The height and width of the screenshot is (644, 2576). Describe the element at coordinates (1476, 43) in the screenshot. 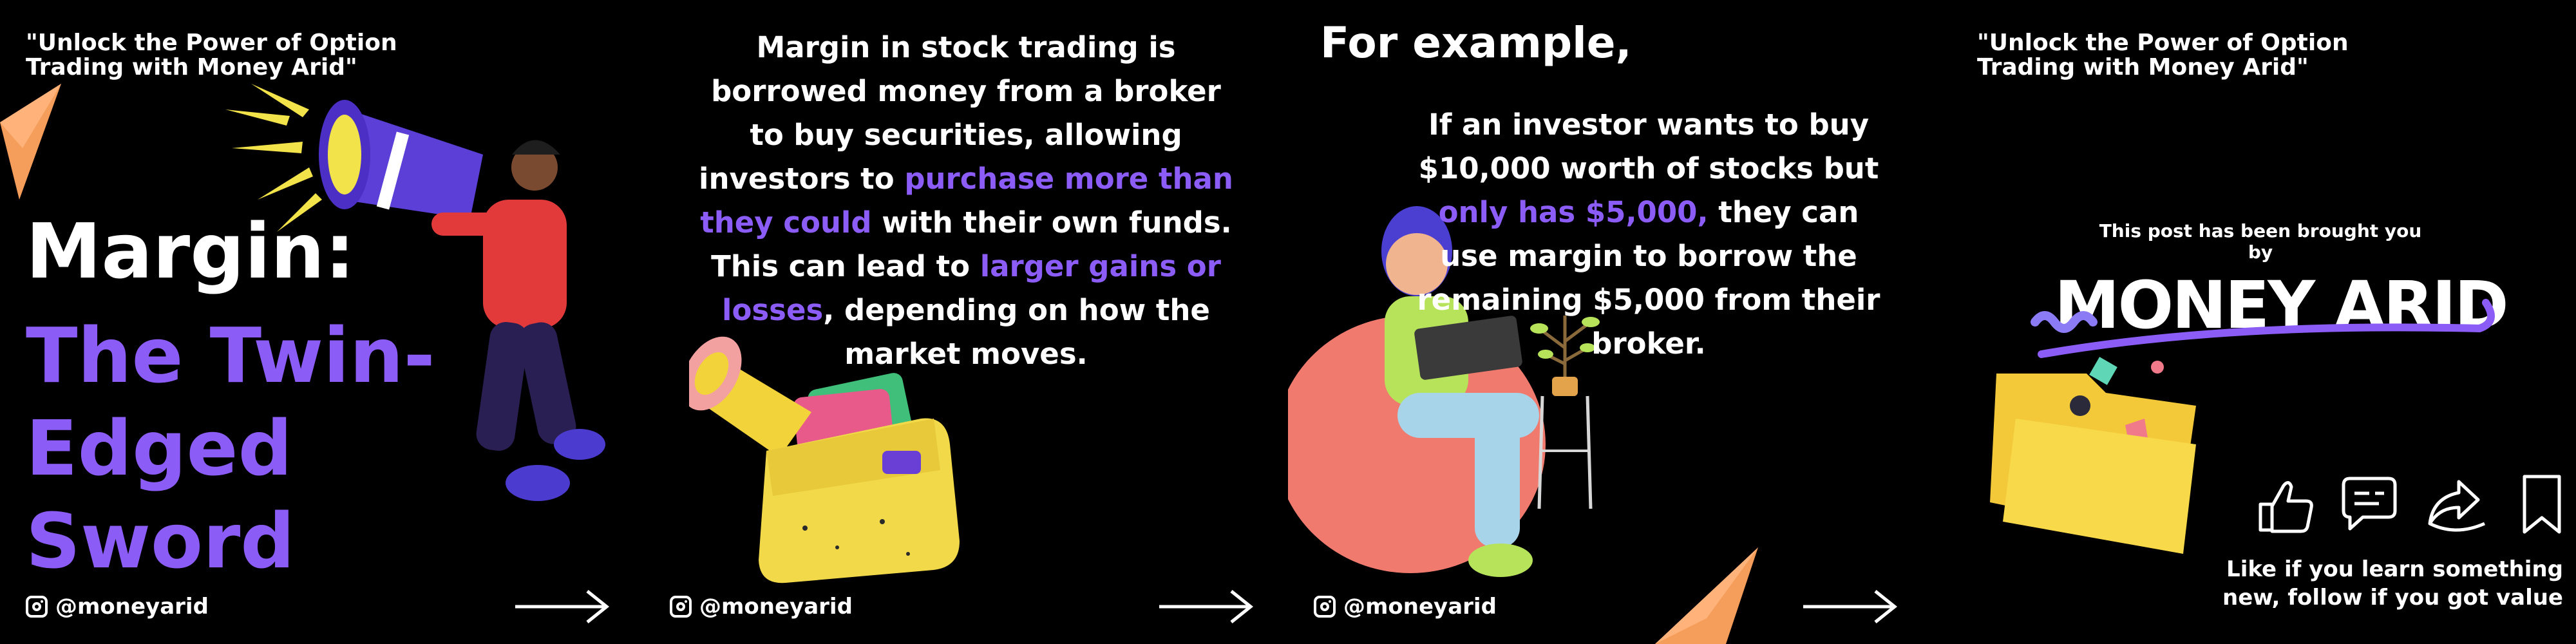

I see `example-heading: For example,` at that location.